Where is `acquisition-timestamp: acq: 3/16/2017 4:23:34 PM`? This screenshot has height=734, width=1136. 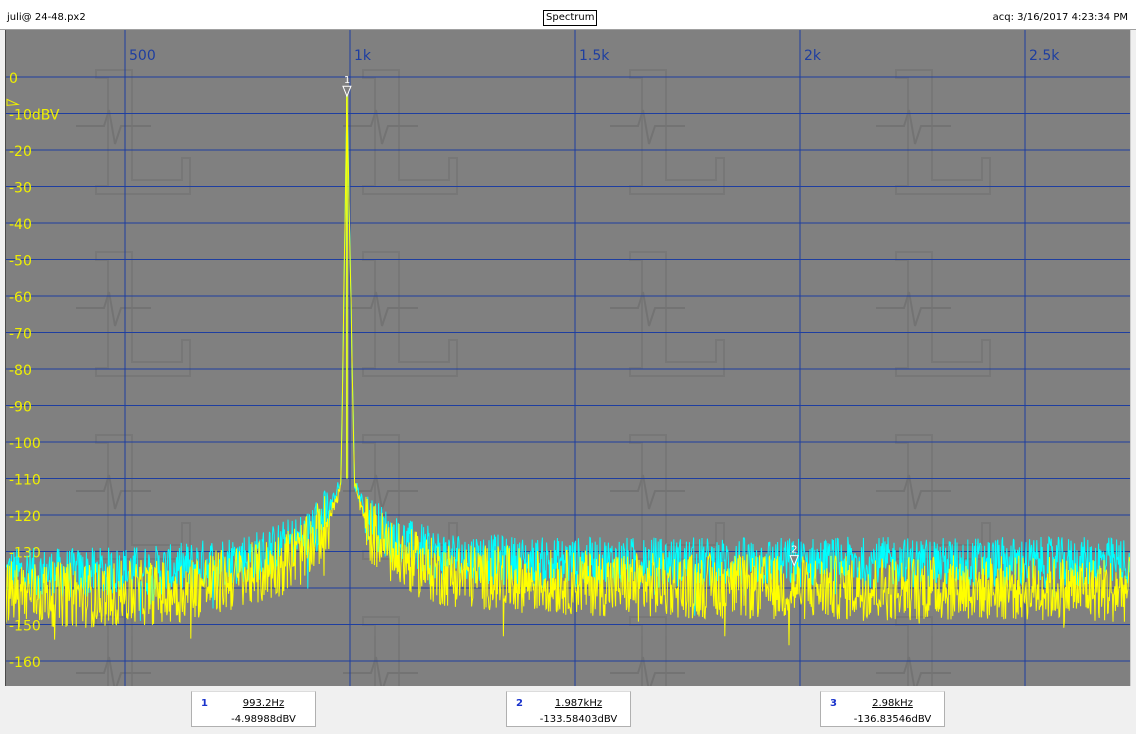 acquisition-timestamp: acq: 3/16/2017 4:23:34 PM is located at coordinates (1060, 17).